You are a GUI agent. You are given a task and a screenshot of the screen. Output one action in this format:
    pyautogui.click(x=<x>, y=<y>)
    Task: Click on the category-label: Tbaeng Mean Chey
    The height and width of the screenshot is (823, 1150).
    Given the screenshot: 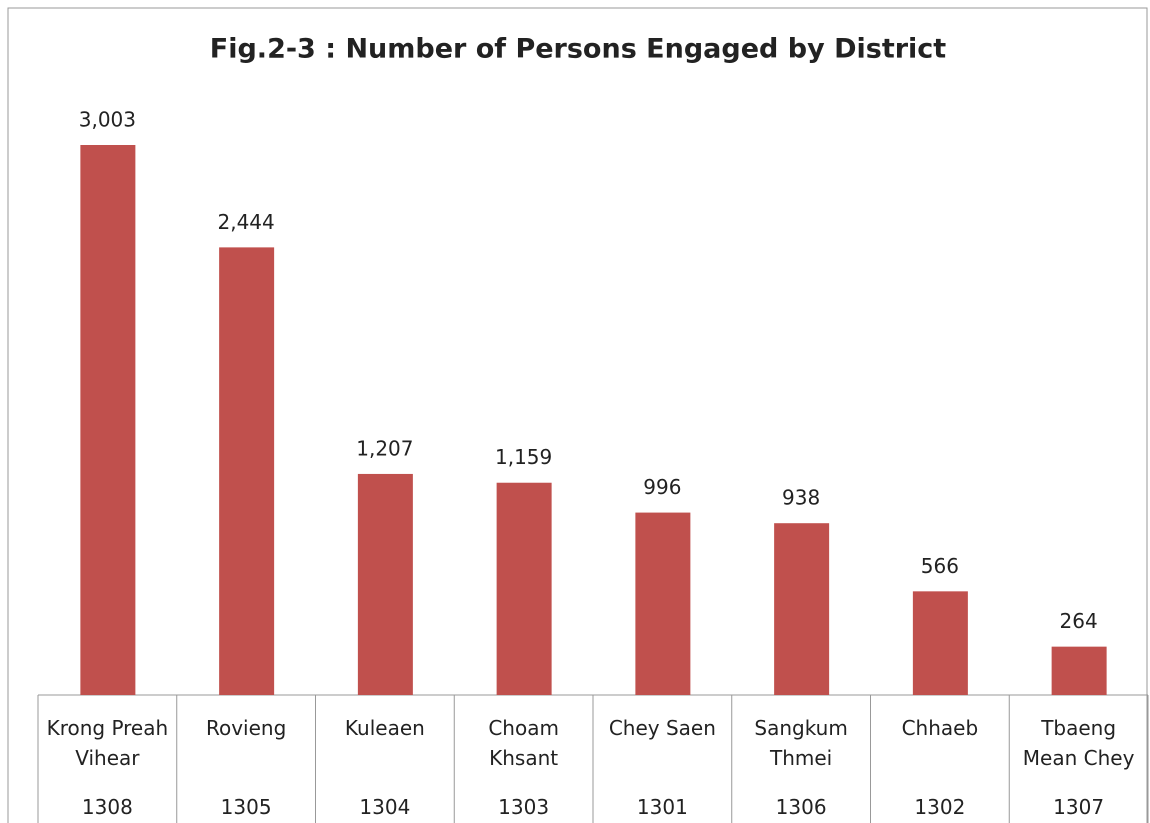 What is the action you would take?
    pyautogui.click(x=1078, y=743)
    